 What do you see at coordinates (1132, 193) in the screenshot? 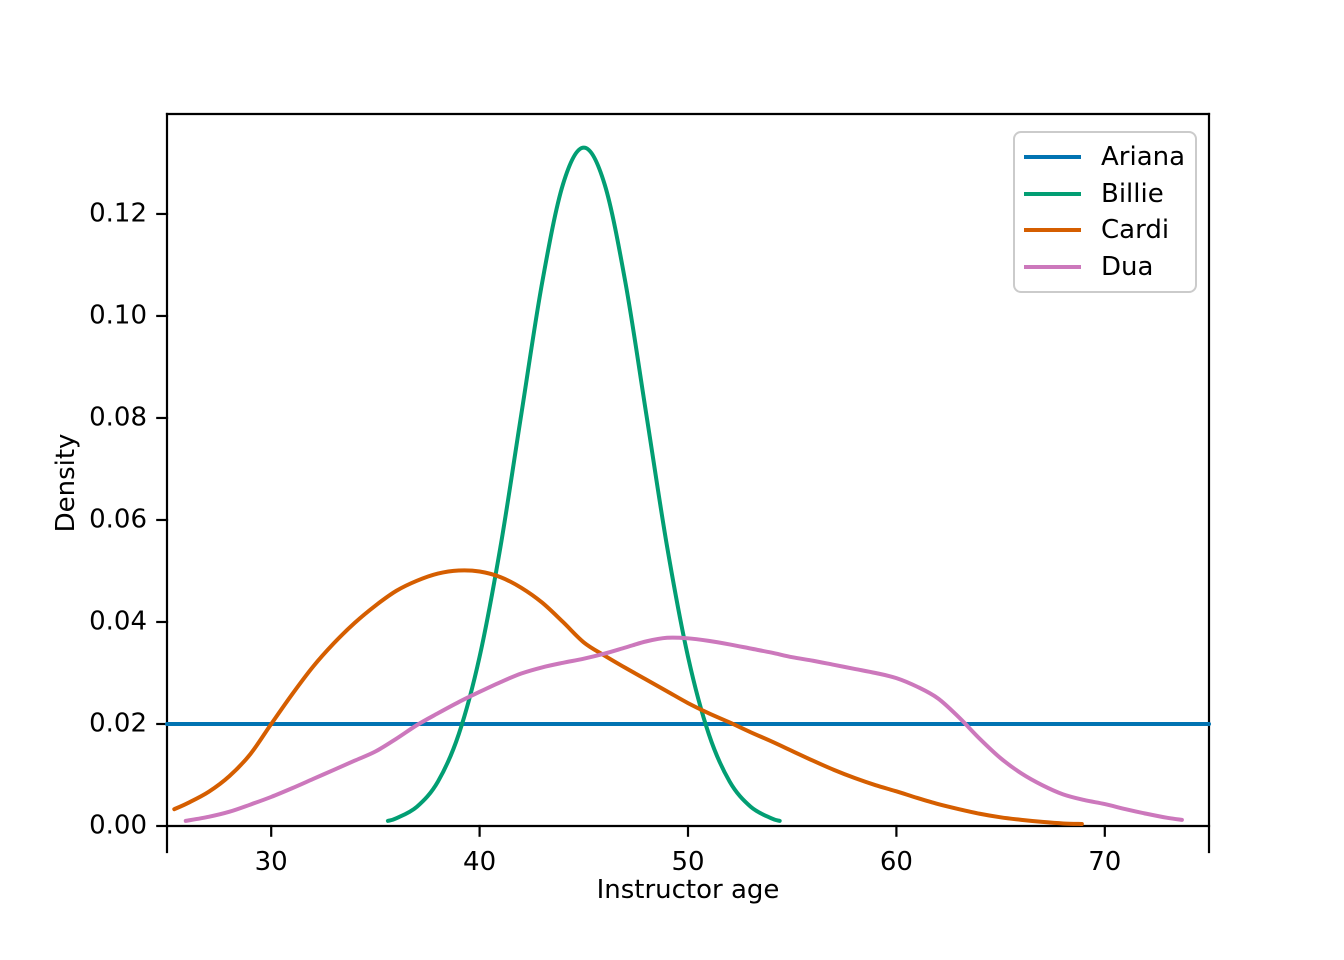
I see `legend-label: Billie` at bounding box center [1132, 193].